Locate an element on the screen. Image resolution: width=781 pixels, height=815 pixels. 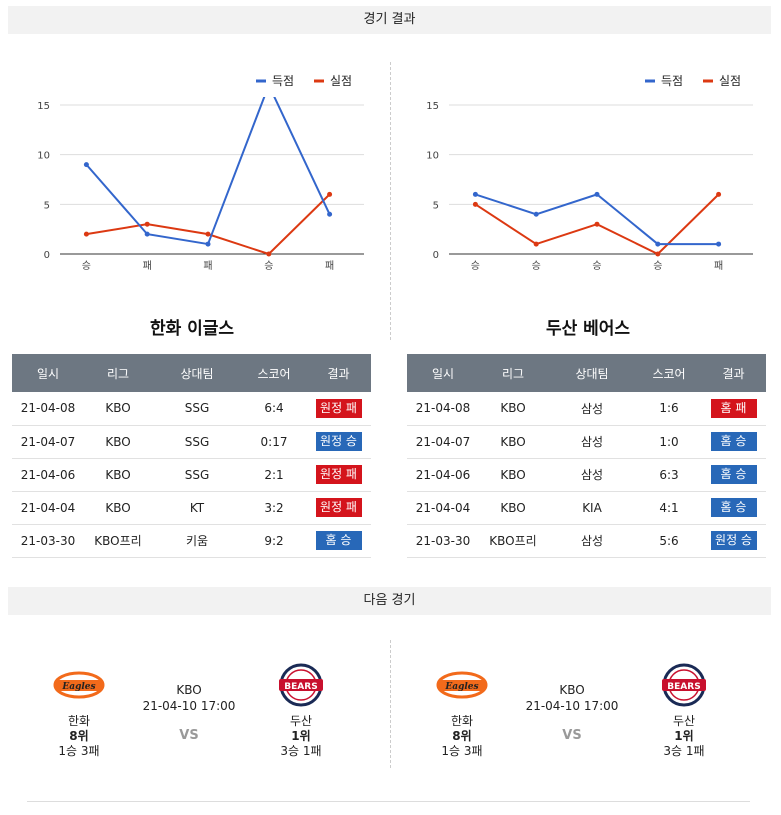
cell-score: 5:6 is located at coordinates (669, 541).